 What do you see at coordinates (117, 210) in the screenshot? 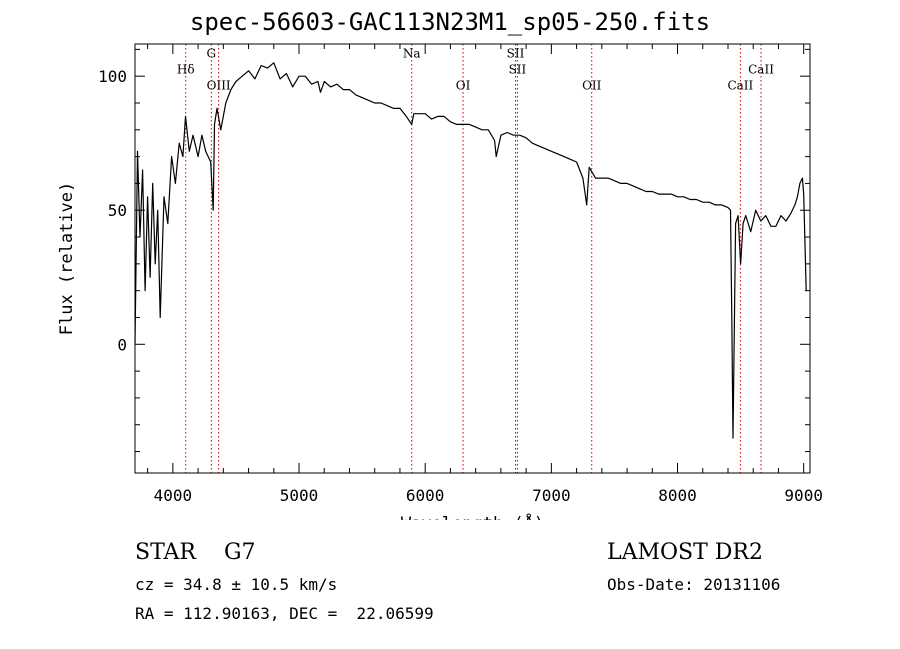
I see `y-tick-label: 50` at bounding box center [117, 210].